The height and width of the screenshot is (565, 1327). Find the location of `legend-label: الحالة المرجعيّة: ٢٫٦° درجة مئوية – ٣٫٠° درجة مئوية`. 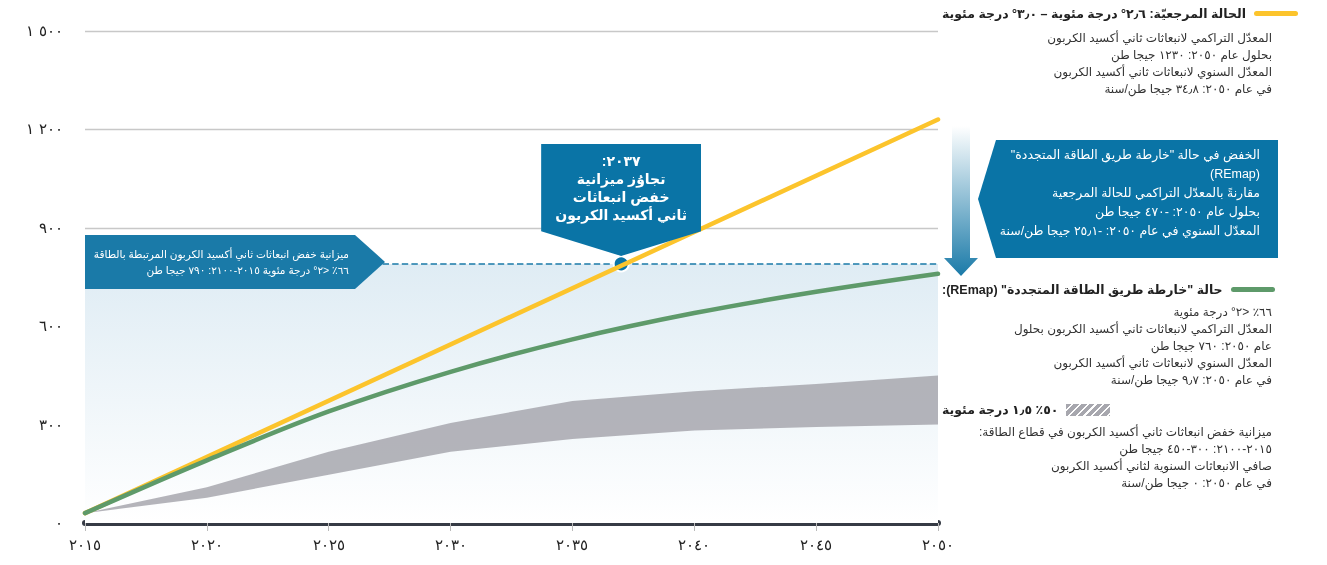

legend-label: الحالة المرجعيّة: ٢٫٦° درجة مئوية – ٣٫٠° درجة مئوية is located at coordinates (1094, 13).